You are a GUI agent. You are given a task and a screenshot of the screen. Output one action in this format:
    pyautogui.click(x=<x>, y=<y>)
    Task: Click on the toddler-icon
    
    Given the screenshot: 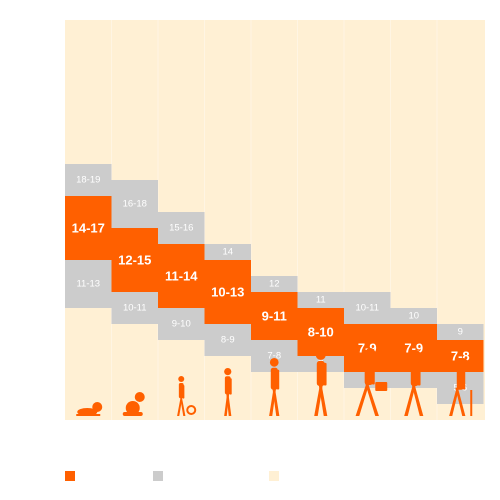 What is the action you would take?
    pyautogui.click(x=187, y=396)
    